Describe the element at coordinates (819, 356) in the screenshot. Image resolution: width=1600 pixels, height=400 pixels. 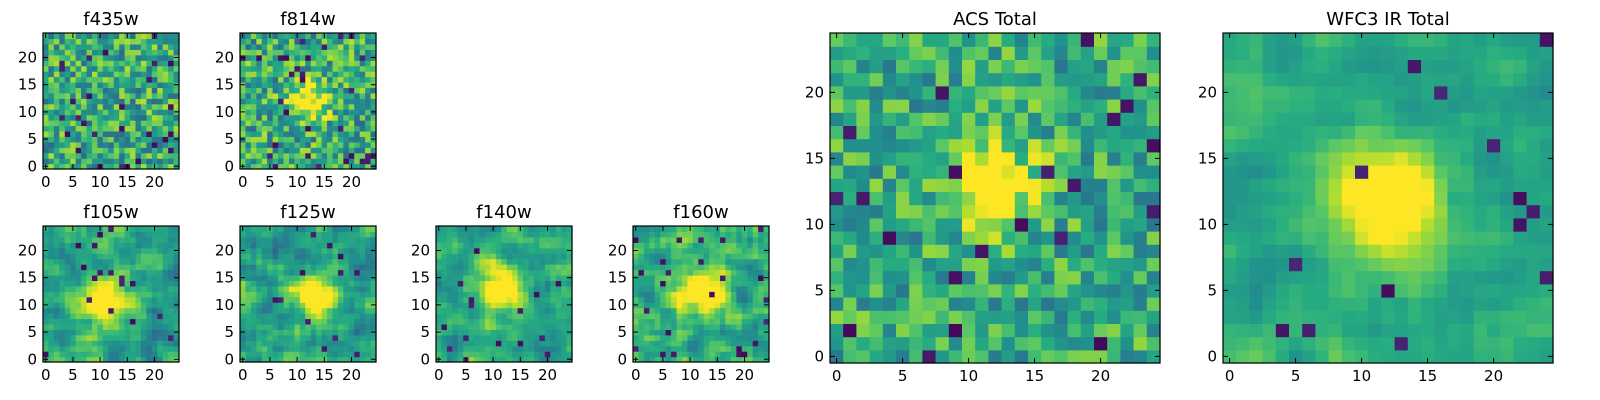
I see `y-tick-label: 0` at that location.